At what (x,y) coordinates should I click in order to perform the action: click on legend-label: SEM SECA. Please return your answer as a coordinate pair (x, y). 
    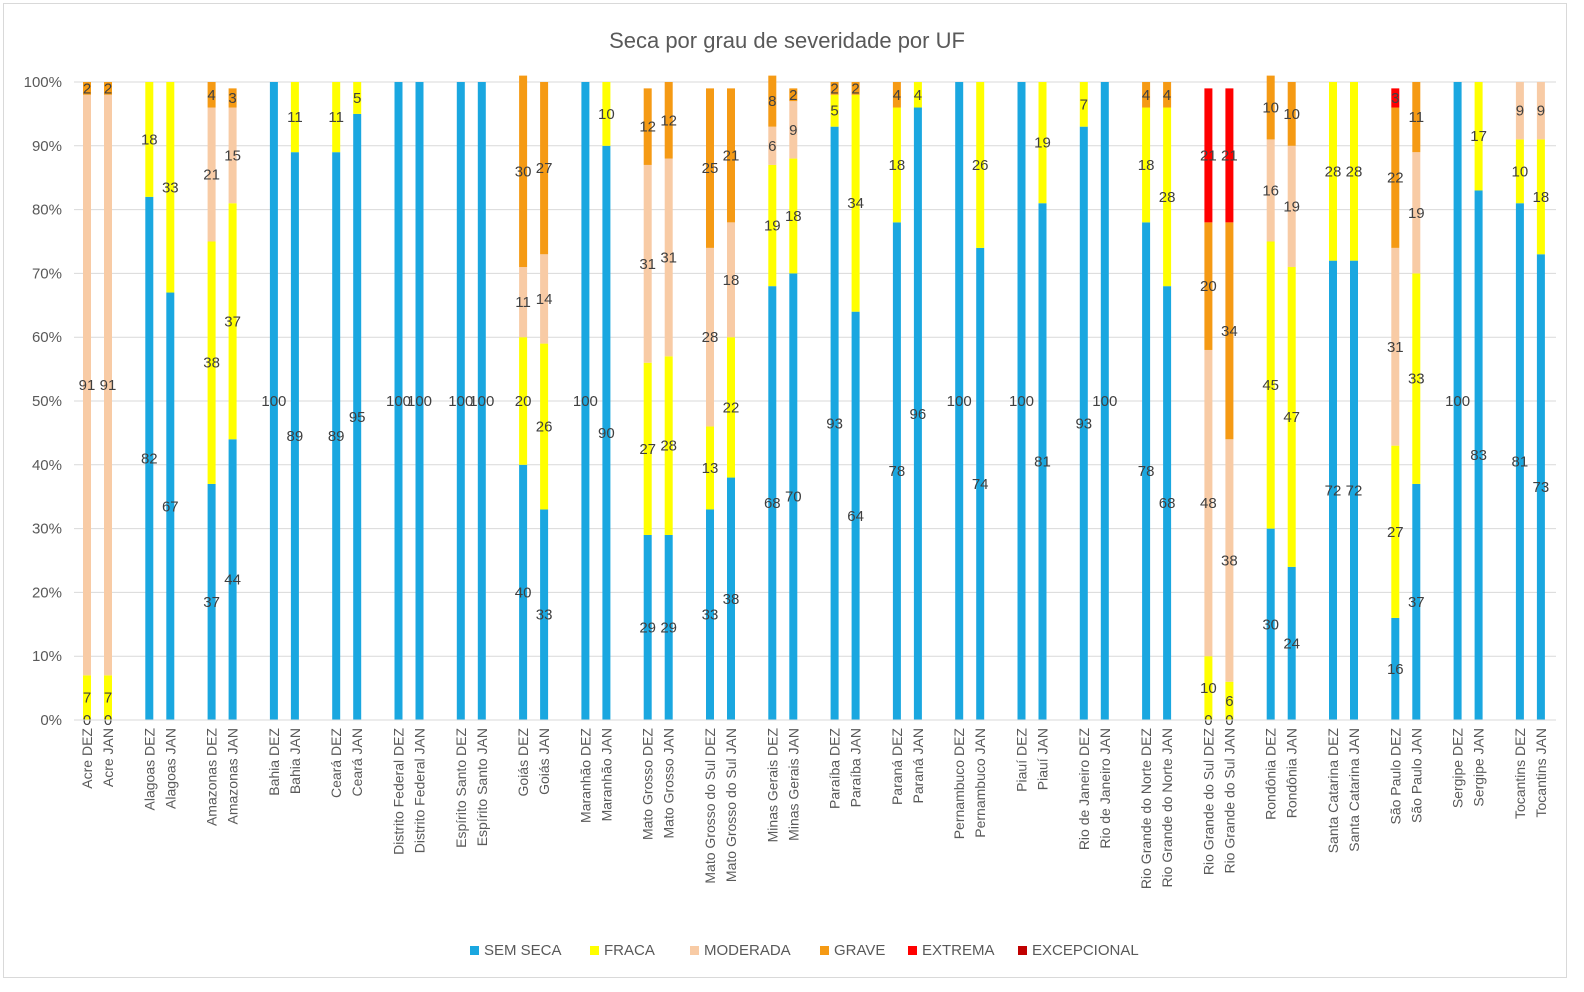
    Looking at the image, I should click on (523, 950).